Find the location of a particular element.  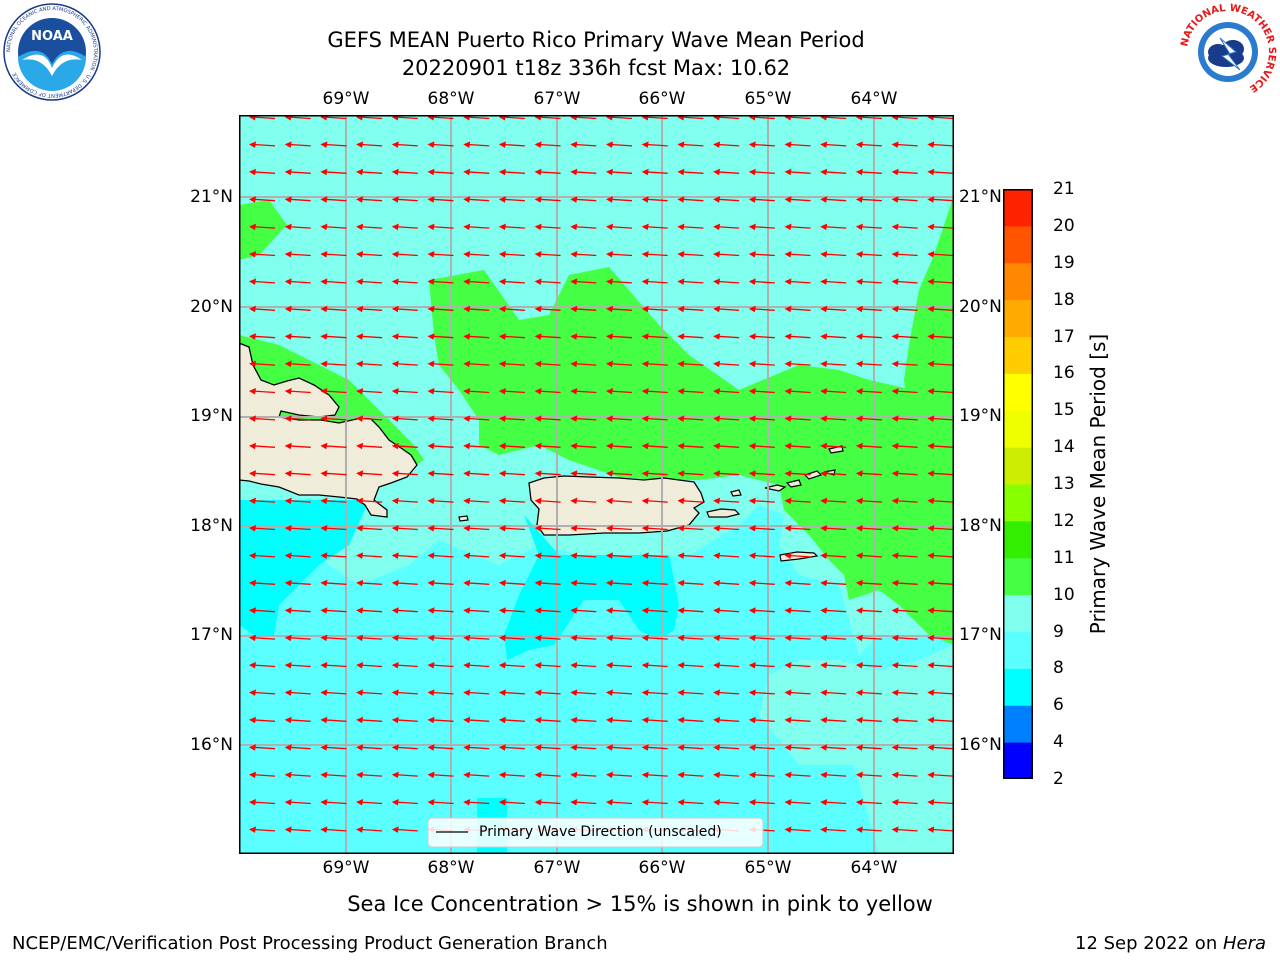

lat-tick-left: 16°N is located at coordinates (211, 745).